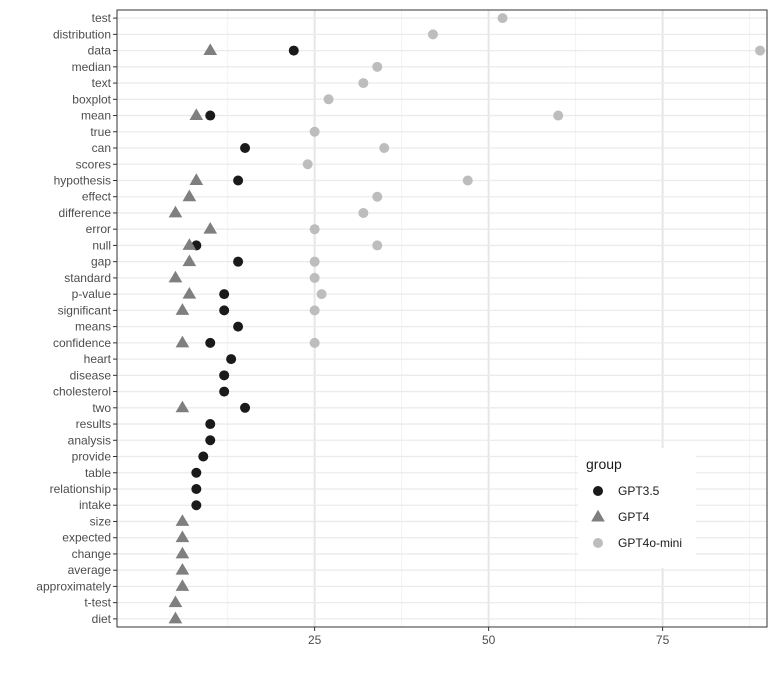 The height and width of the screenshot is (680, 775). I want to click on y-tick-label: effect, so click(97, 197).